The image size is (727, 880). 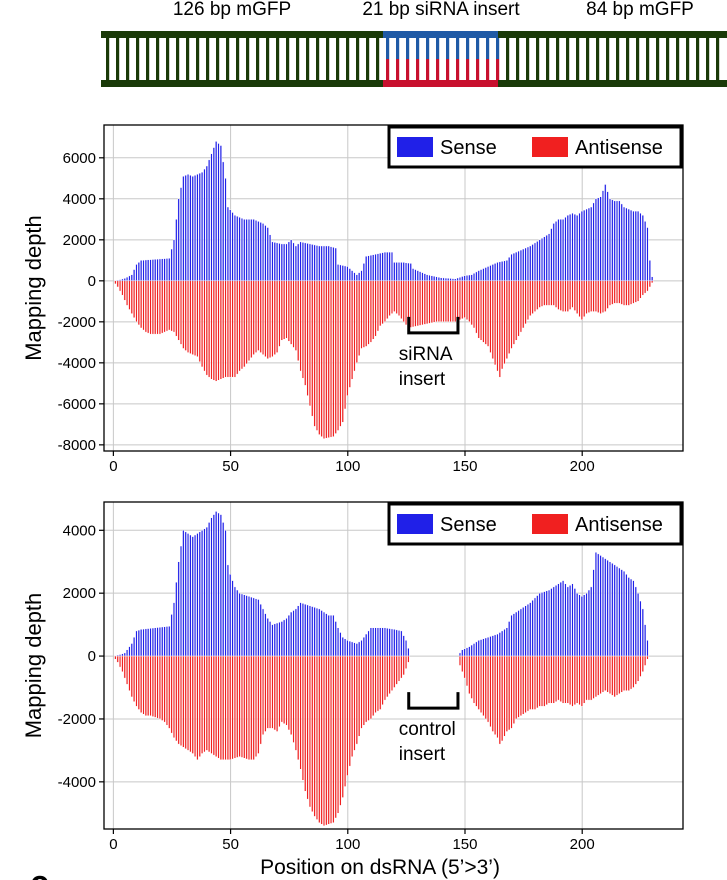 What do you see at coordinates (384, 359) in the screenshot?
I see `series-antisense` at bounding box center [384, 359].